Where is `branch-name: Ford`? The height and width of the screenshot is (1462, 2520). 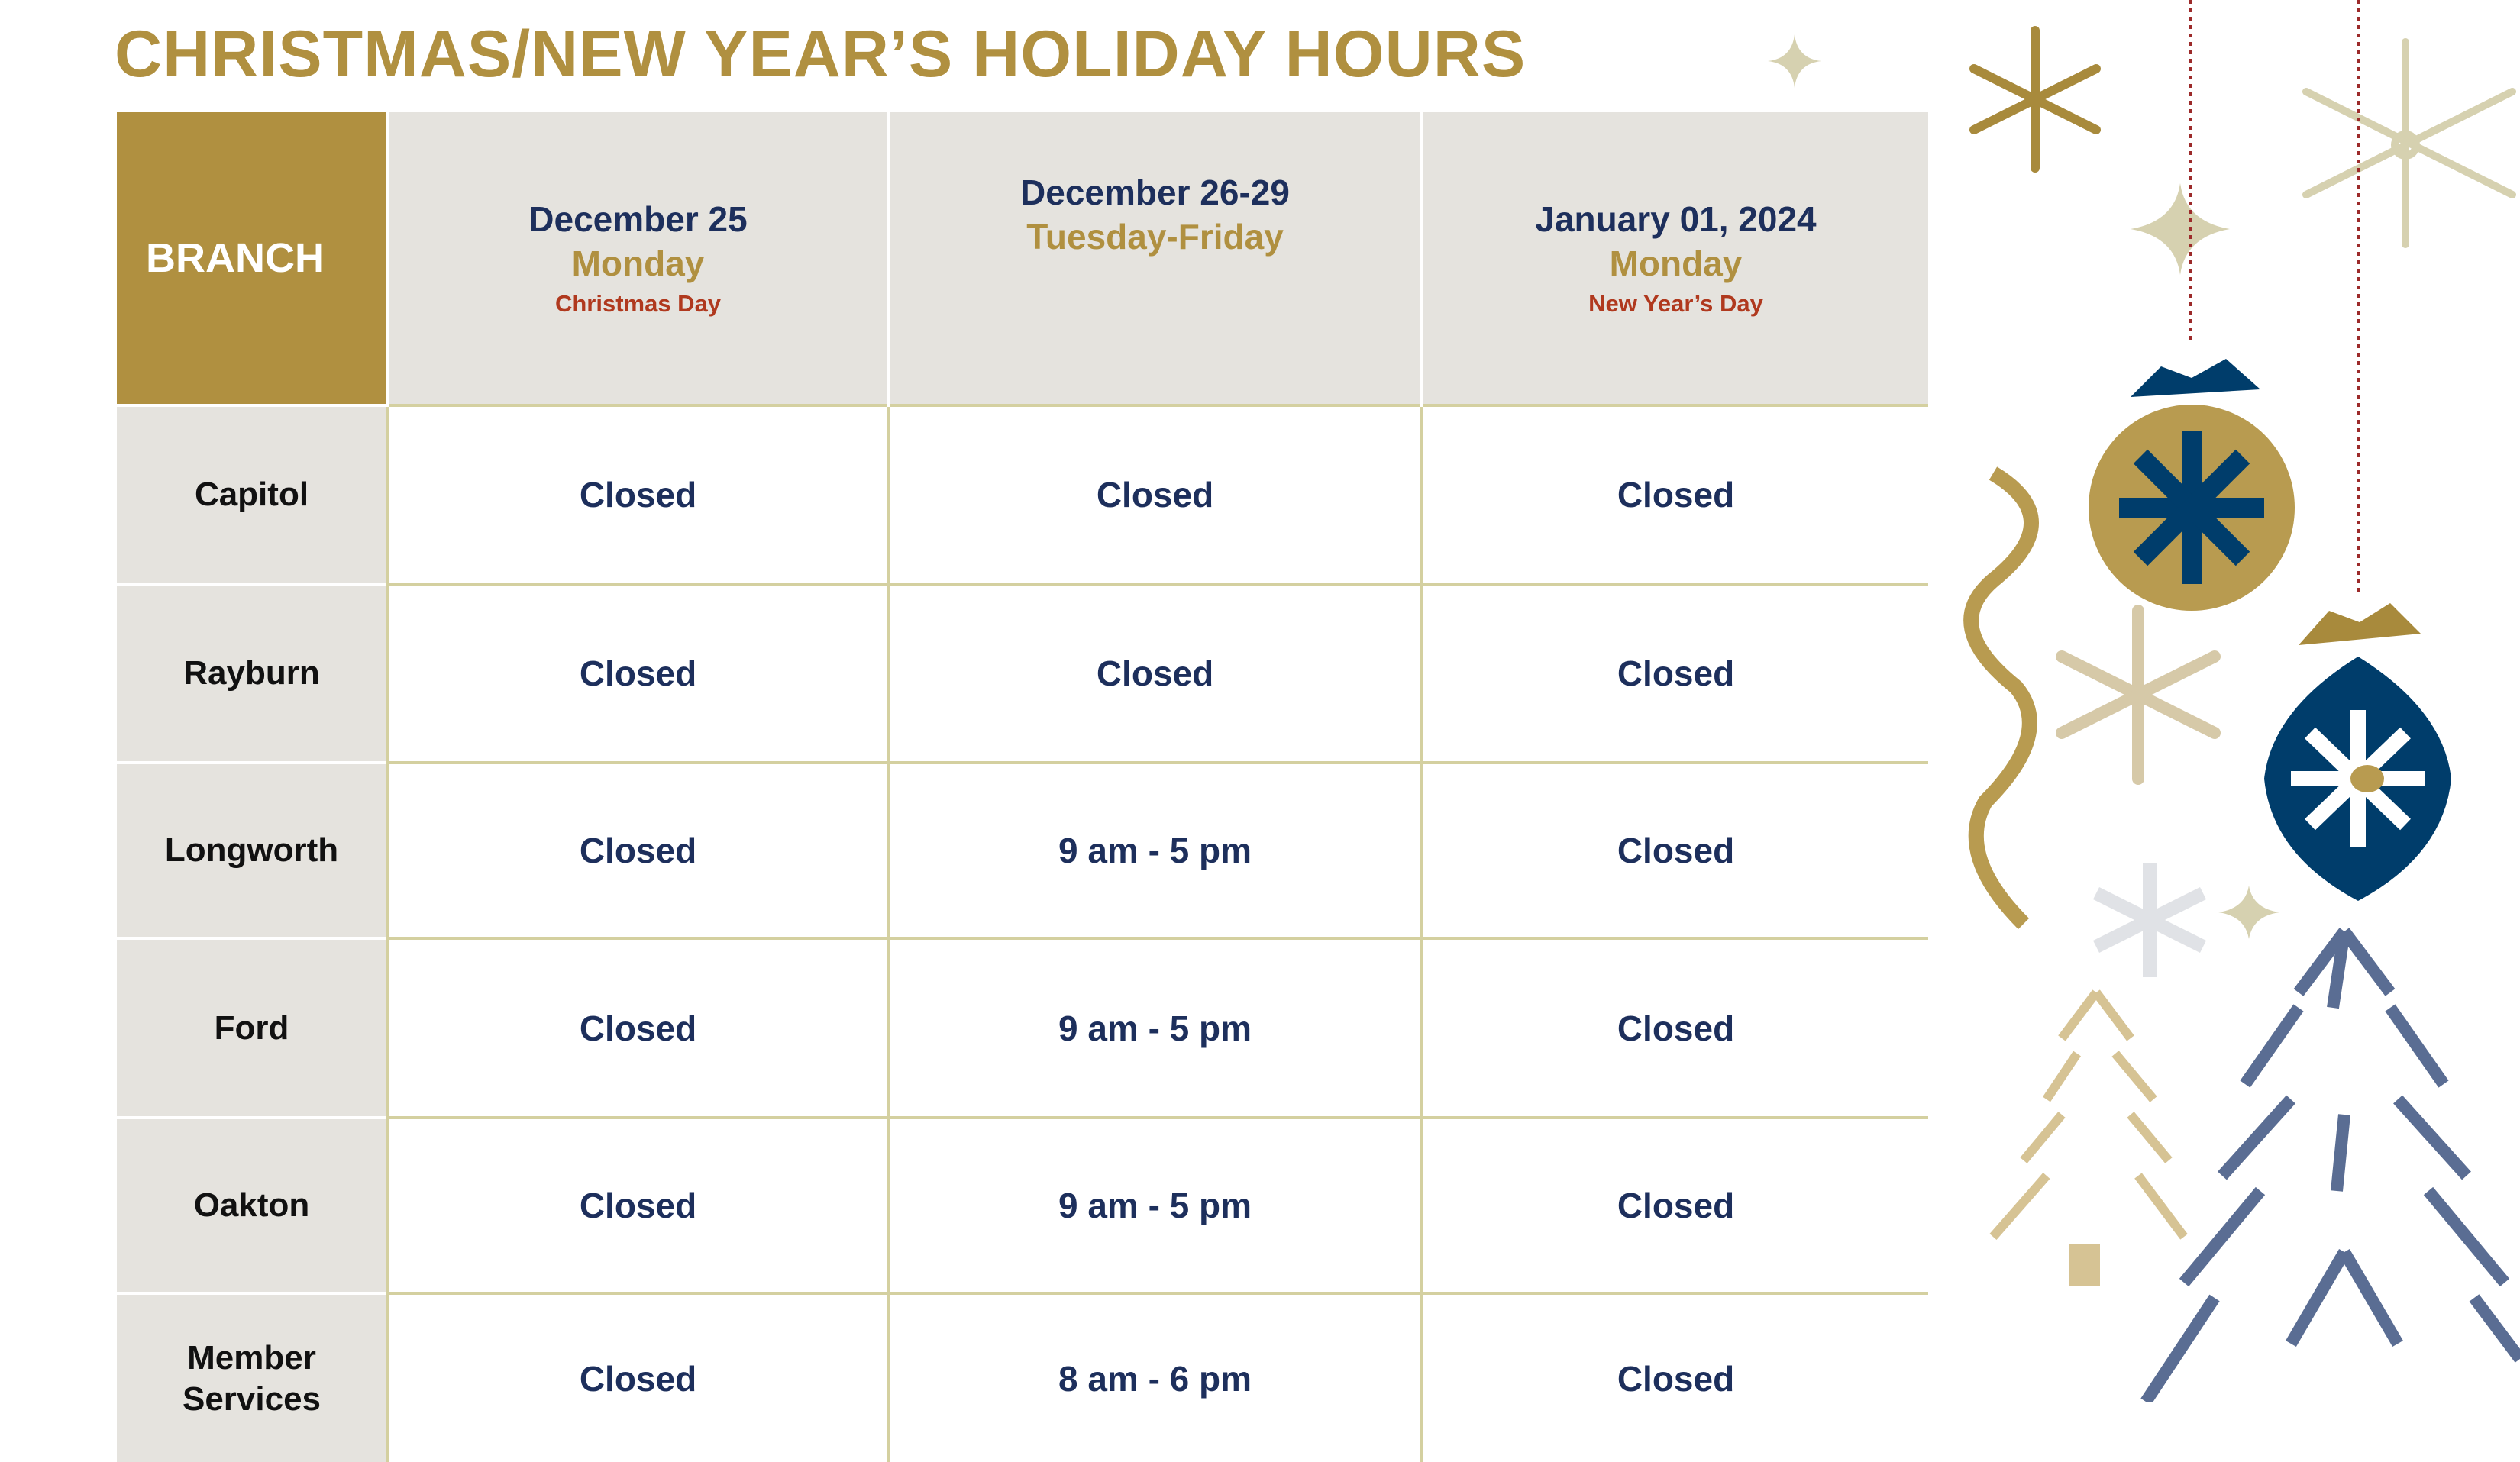
branch-name: Ford is located at coordinates (253, 1027).